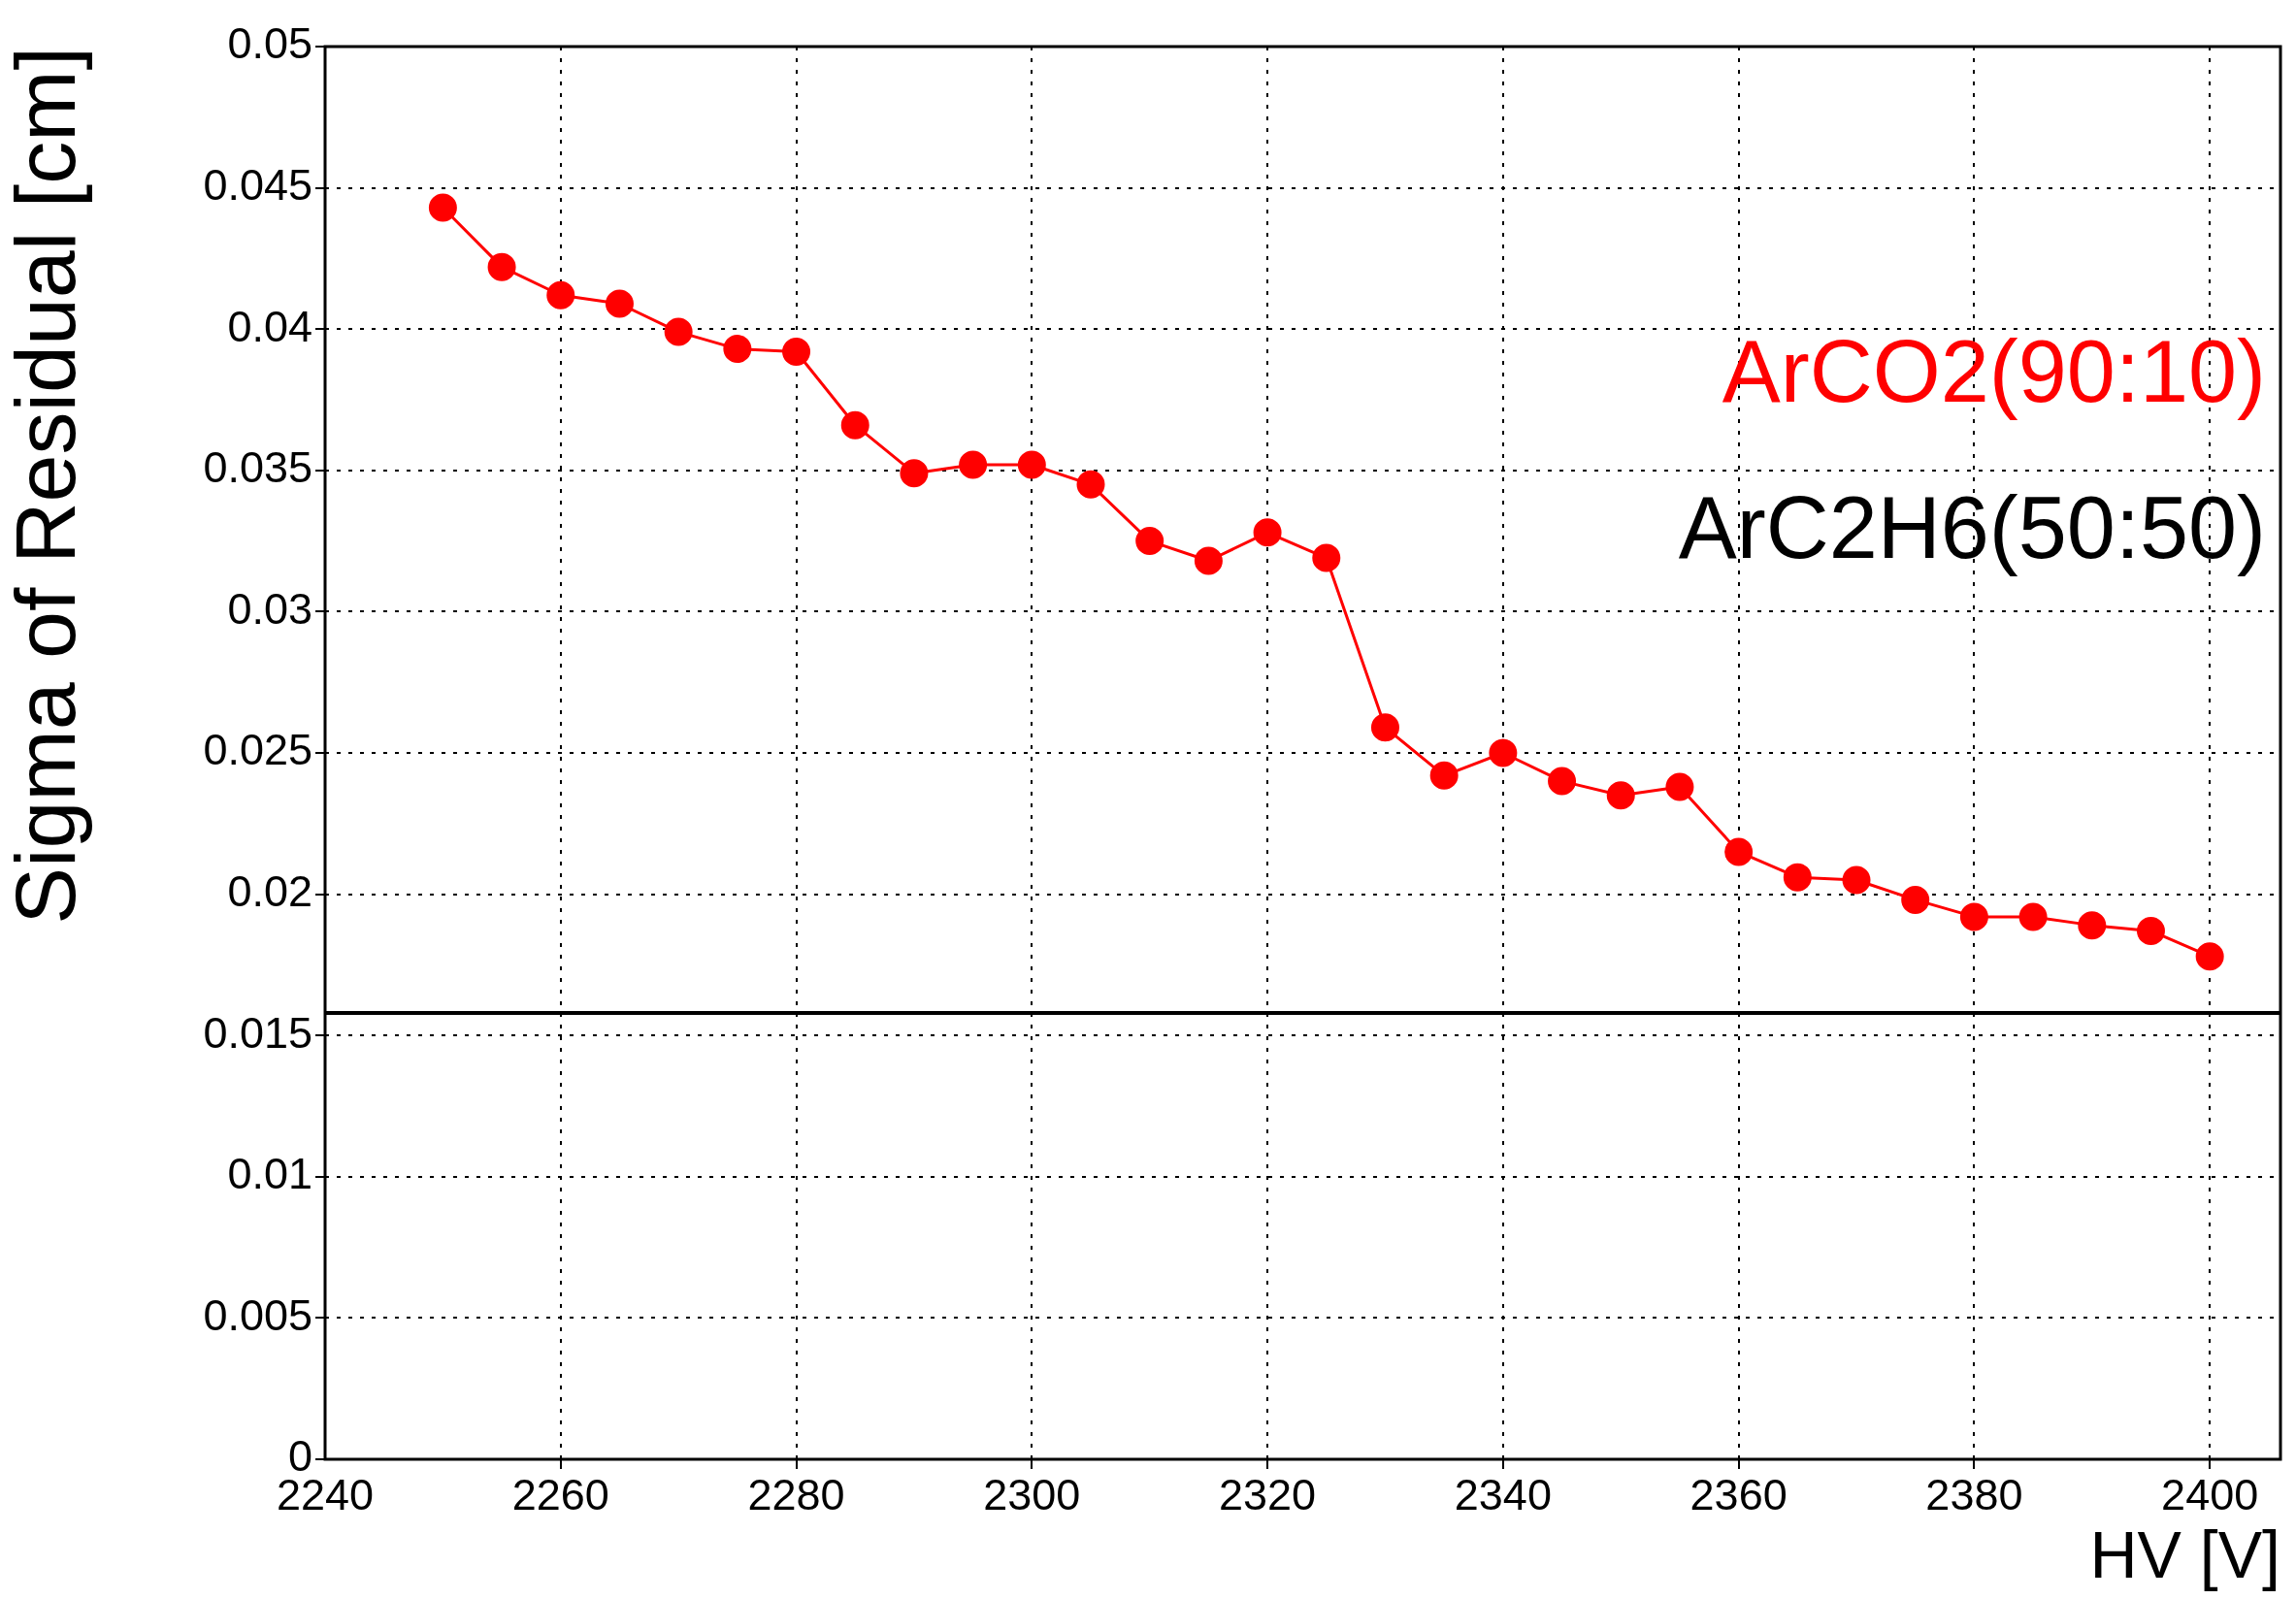 This screenshot has height=1599, width=2296. Describe the element at coordinates (257, 185) in the screenshot. I see `y-tick-label: 0.045` at that location.